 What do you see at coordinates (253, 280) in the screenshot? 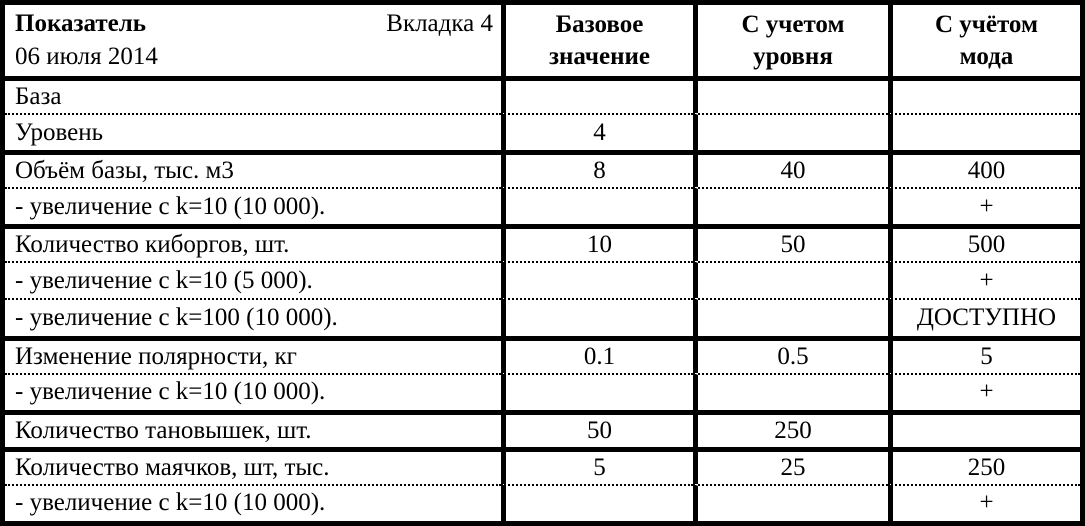
I see `row-label: - увеличение с k=10 (5 000).` at bounding box center [253, 280].